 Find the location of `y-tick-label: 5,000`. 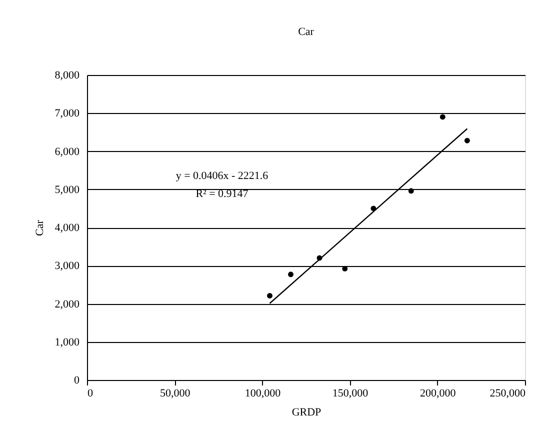

y-tick-label: 5,000 is located at coordinates (67, 190).